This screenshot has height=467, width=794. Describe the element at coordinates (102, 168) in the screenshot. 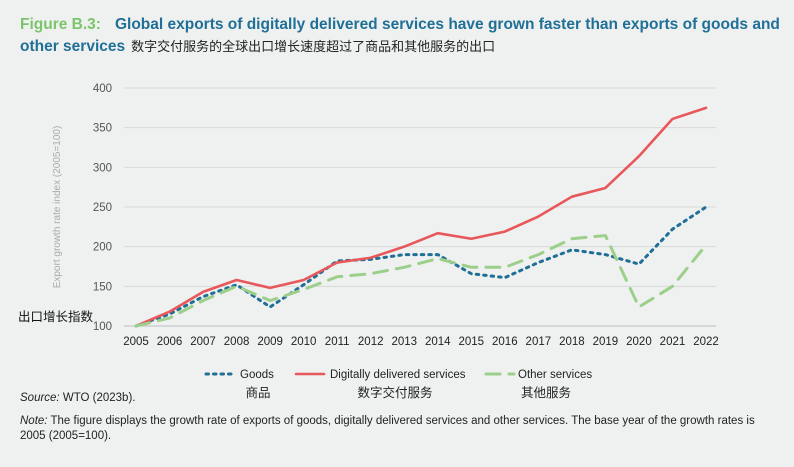

I see `y-tick-label: 300` at that location.